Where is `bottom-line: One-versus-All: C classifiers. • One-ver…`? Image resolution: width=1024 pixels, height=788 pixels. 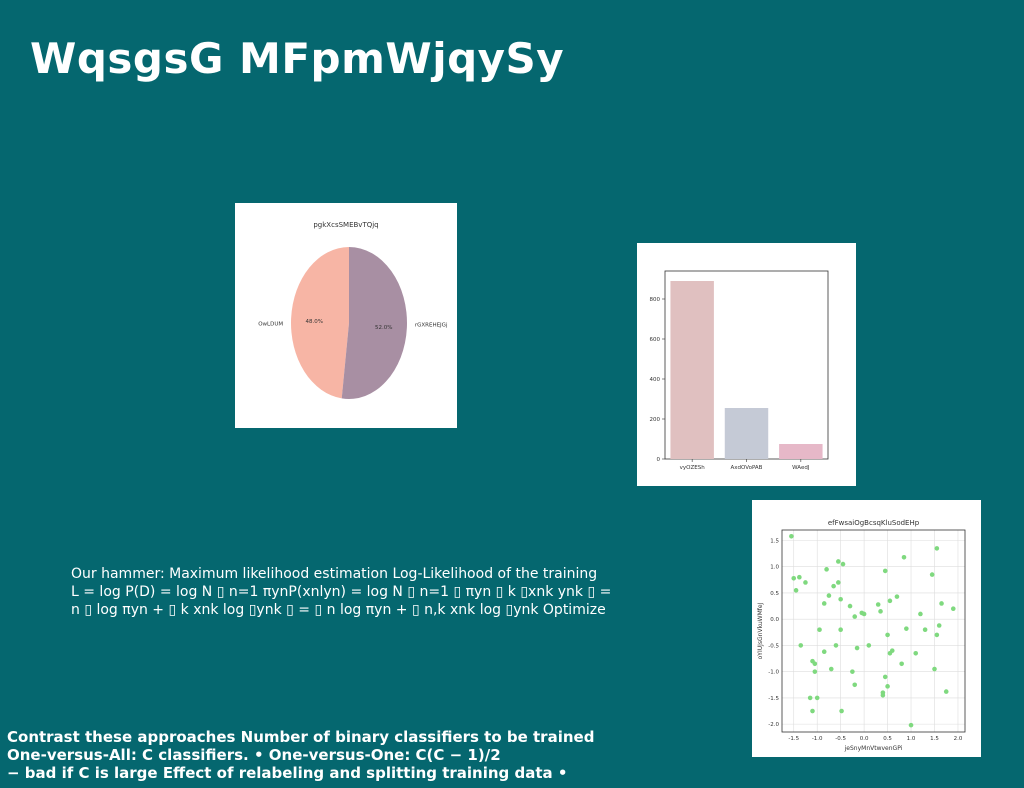
bottom-line: One-versus-All: C classifiers. • One-ver… is located at coordinates (254, 755).